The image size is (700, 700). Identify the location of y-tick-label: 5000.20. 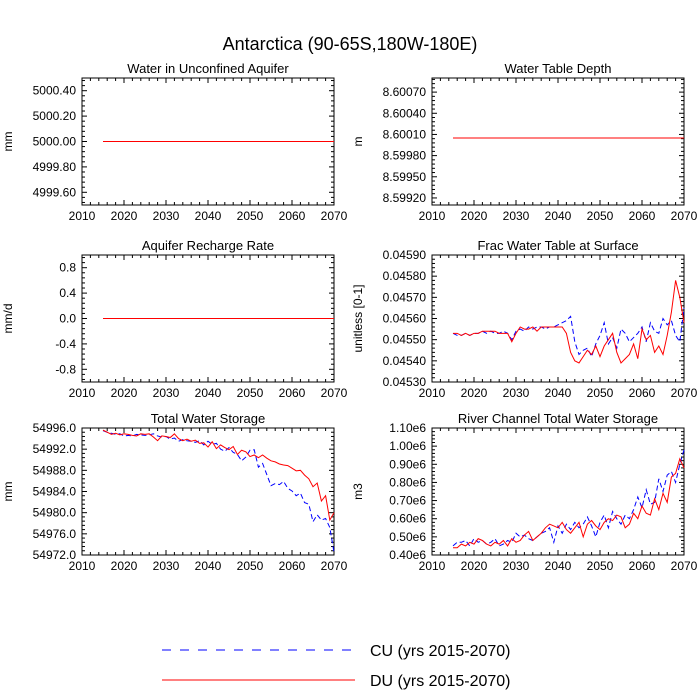
(55, 116).